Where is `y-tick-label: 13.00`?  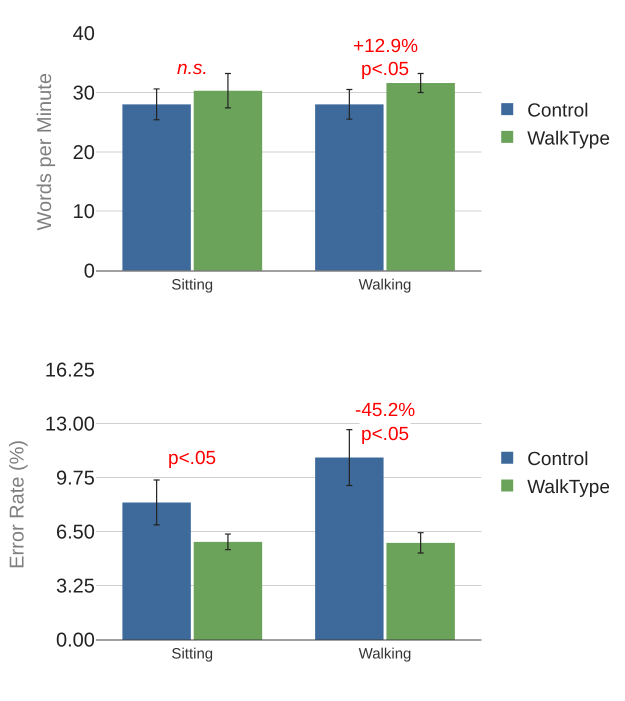 y-tick-label: 13.00 is located at coordinates (69, 424).